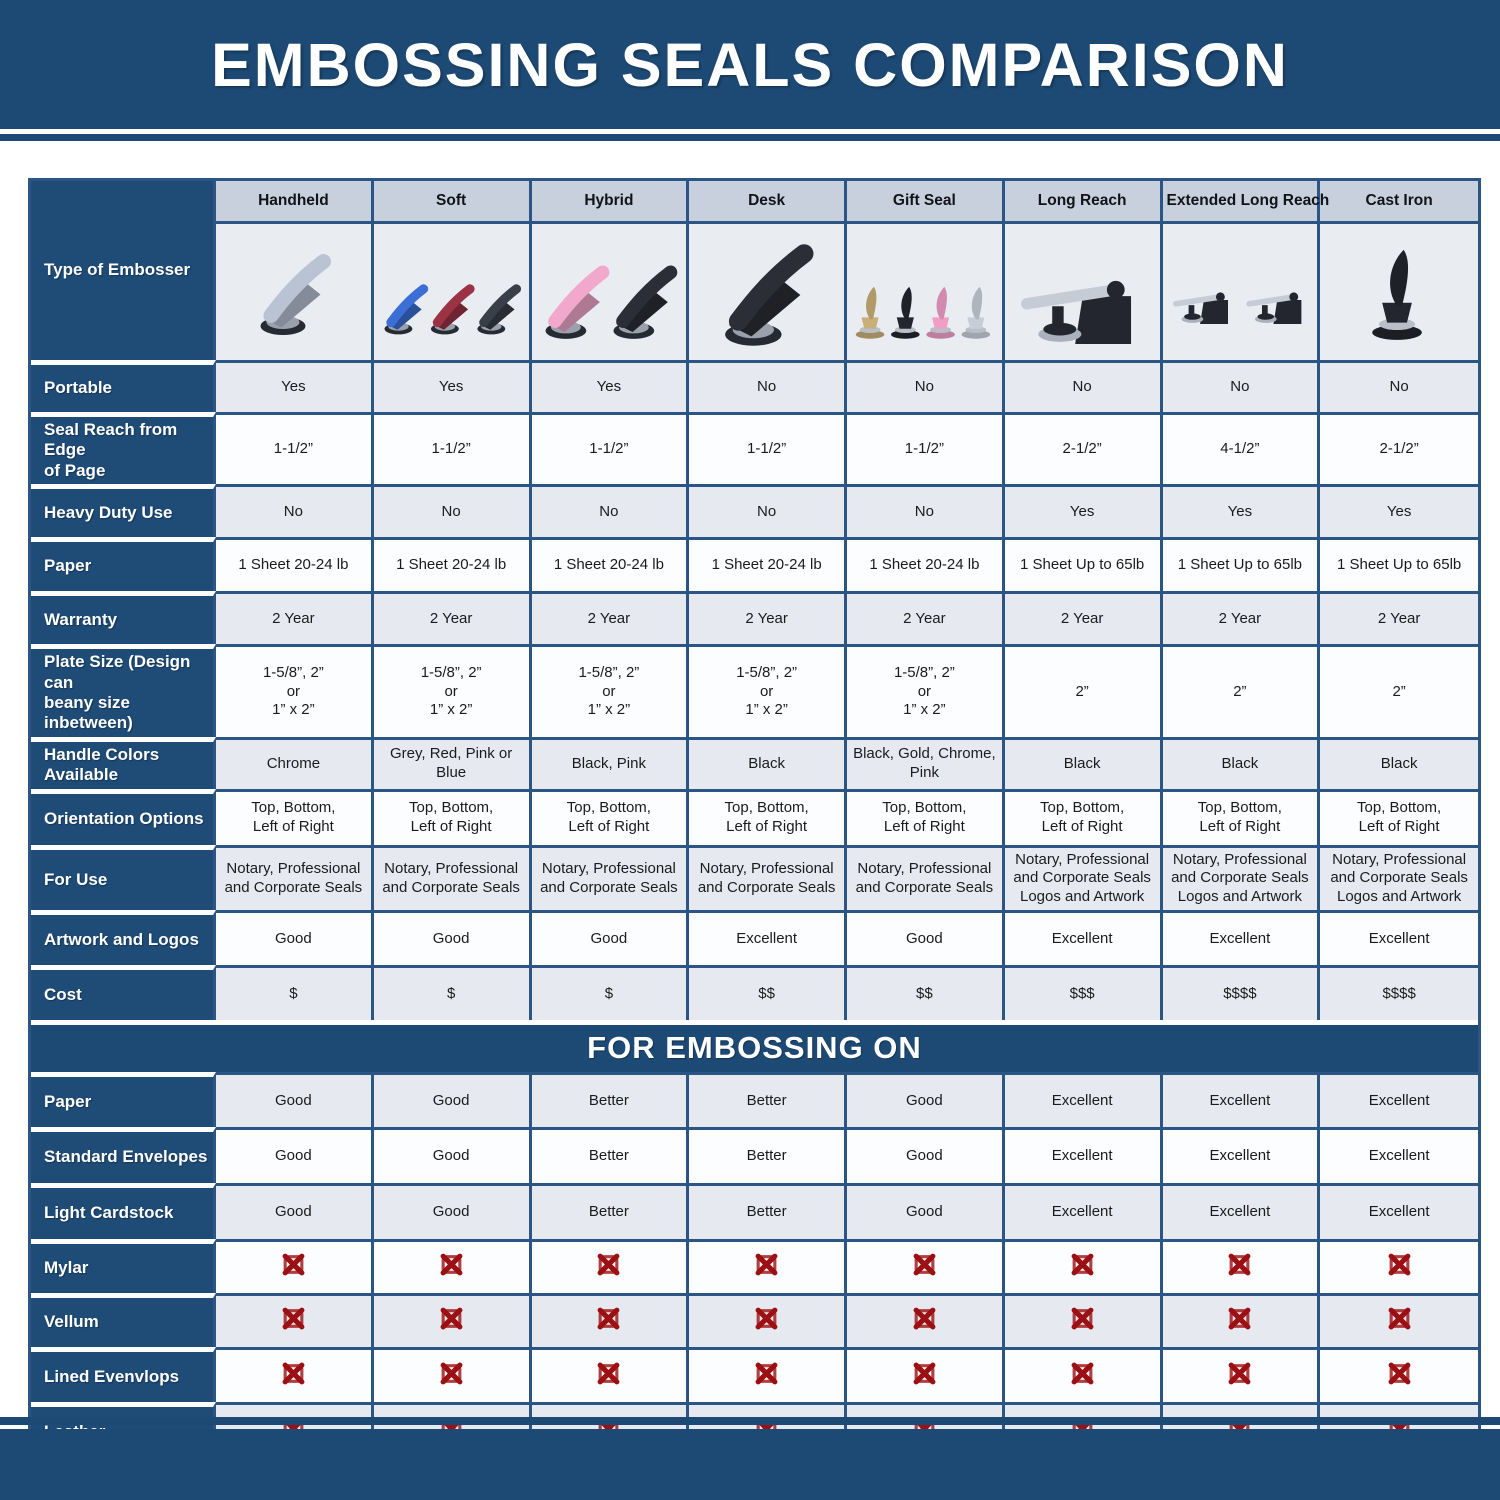  I want to click on page-title: EMBOSSING SEALS COMPARISON, so click(750, 64).